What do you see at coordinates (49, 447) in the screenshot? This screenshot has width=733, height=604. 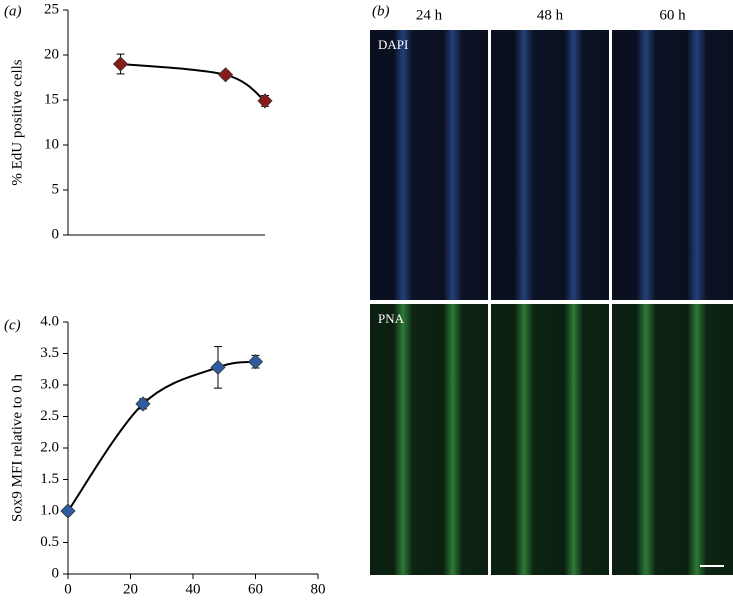 I see `y-tick-label: 2.0` at bounding box center [49, 447].